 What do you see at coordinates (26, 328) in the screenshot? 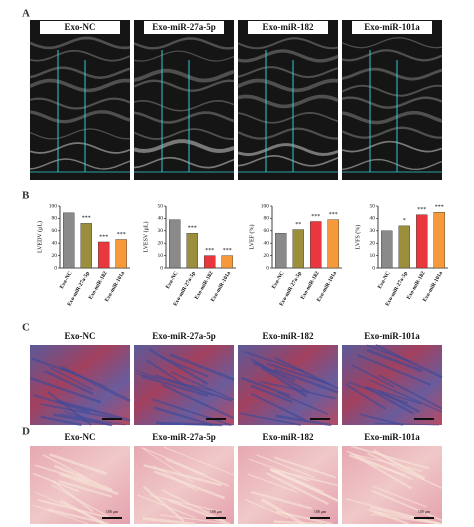
I see `panel-label: C` at bounding box center [26, 328].